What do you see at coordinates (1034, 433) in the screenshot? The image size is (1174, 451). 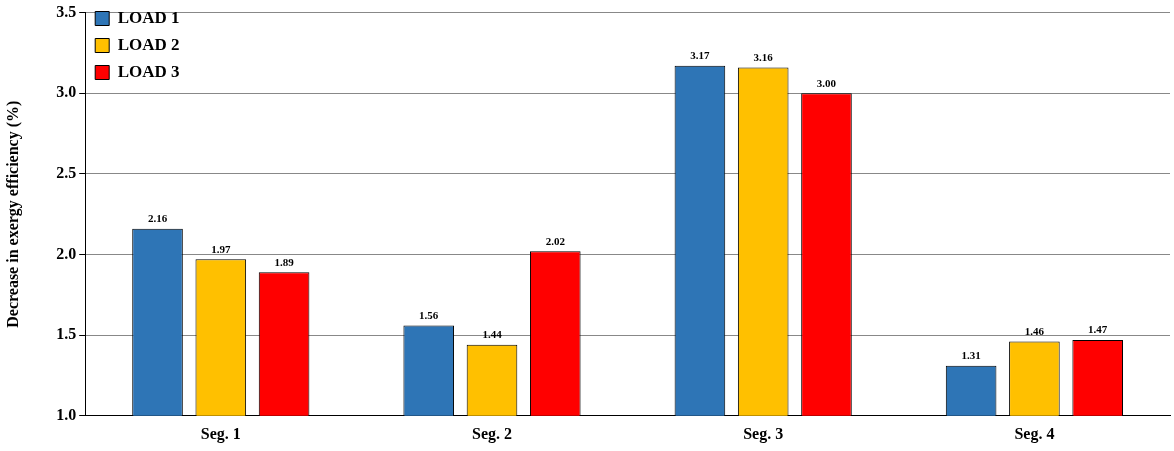 I see `x-tick-label: Seg. 4` at bounding box center [1034, 433].